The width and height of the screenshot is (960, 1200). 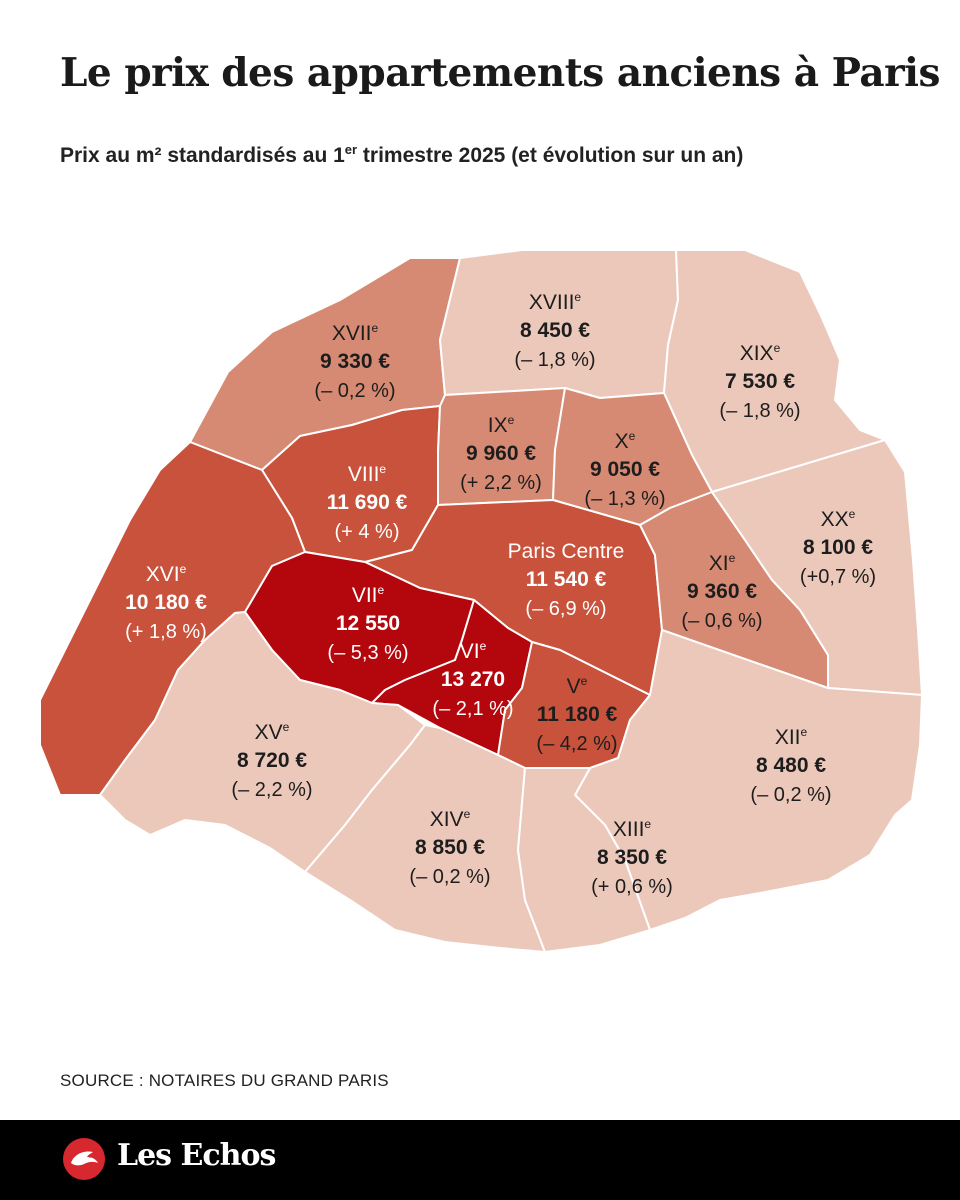 I want to click on label-viii: VIIIe 11 690 € (+ 4 %), so click(x=367, y=502).